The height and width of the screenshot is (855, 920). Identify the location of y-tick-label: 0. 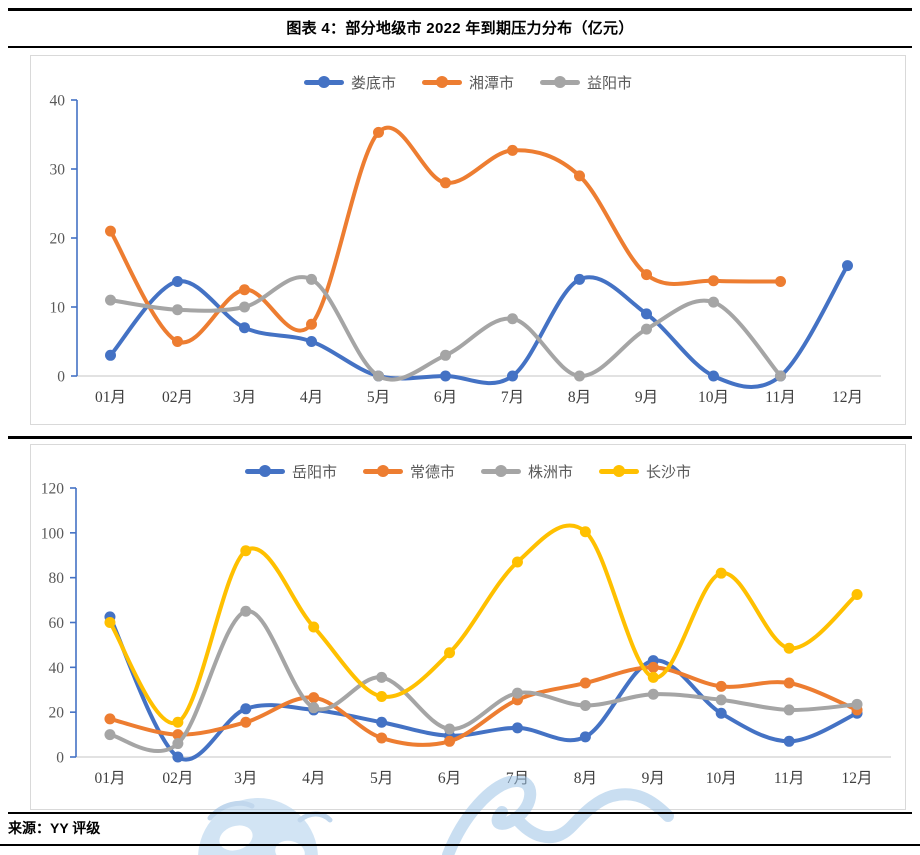
(60, 758).